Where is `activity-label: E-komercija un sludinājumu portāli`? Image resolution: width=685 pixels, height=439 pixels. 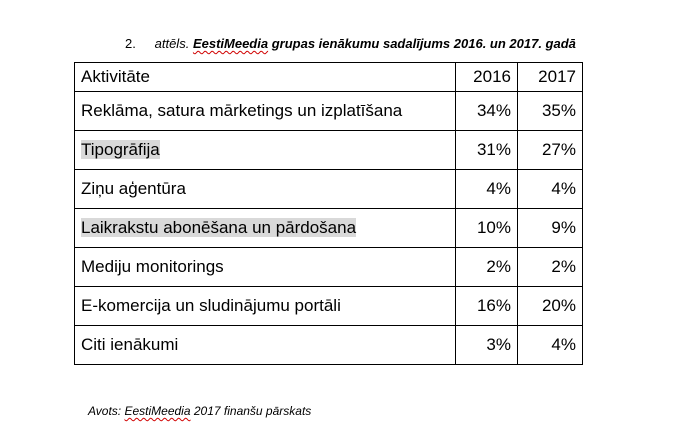
activity-label: E-komercija un sludinājumu portāli is located at coordinates (211, 305).